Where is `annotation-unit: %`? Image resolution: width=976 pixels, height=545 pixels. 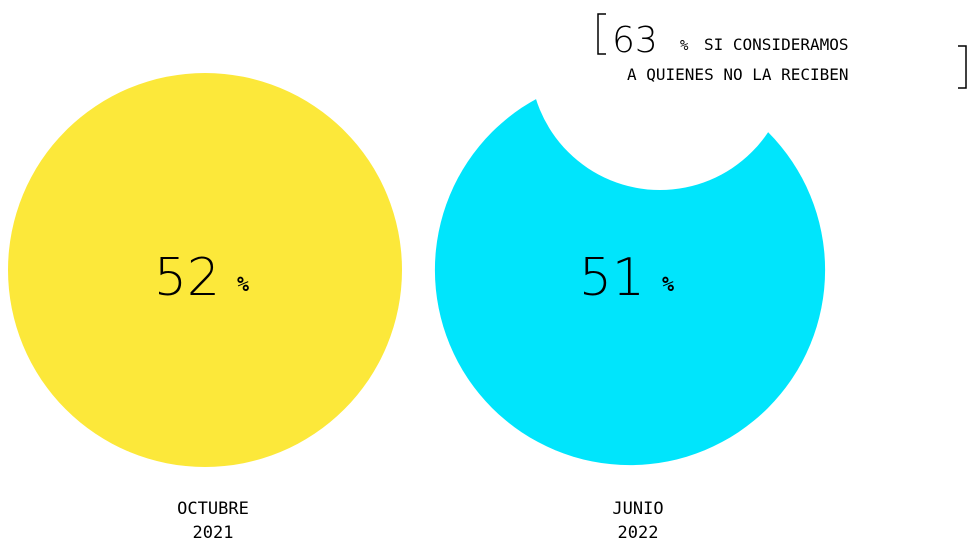
annotation-unit: % is located at coordinates (684, 46).